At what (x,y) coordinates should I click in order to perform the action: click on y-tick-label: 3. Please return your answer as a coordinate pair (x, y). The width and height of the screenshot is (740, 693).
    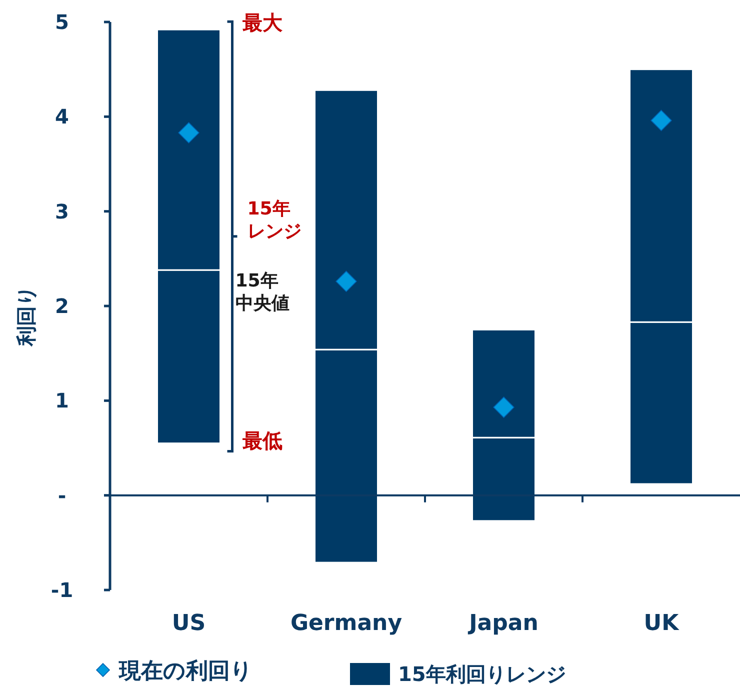
    Looking at the image, I should click on (62, 211).